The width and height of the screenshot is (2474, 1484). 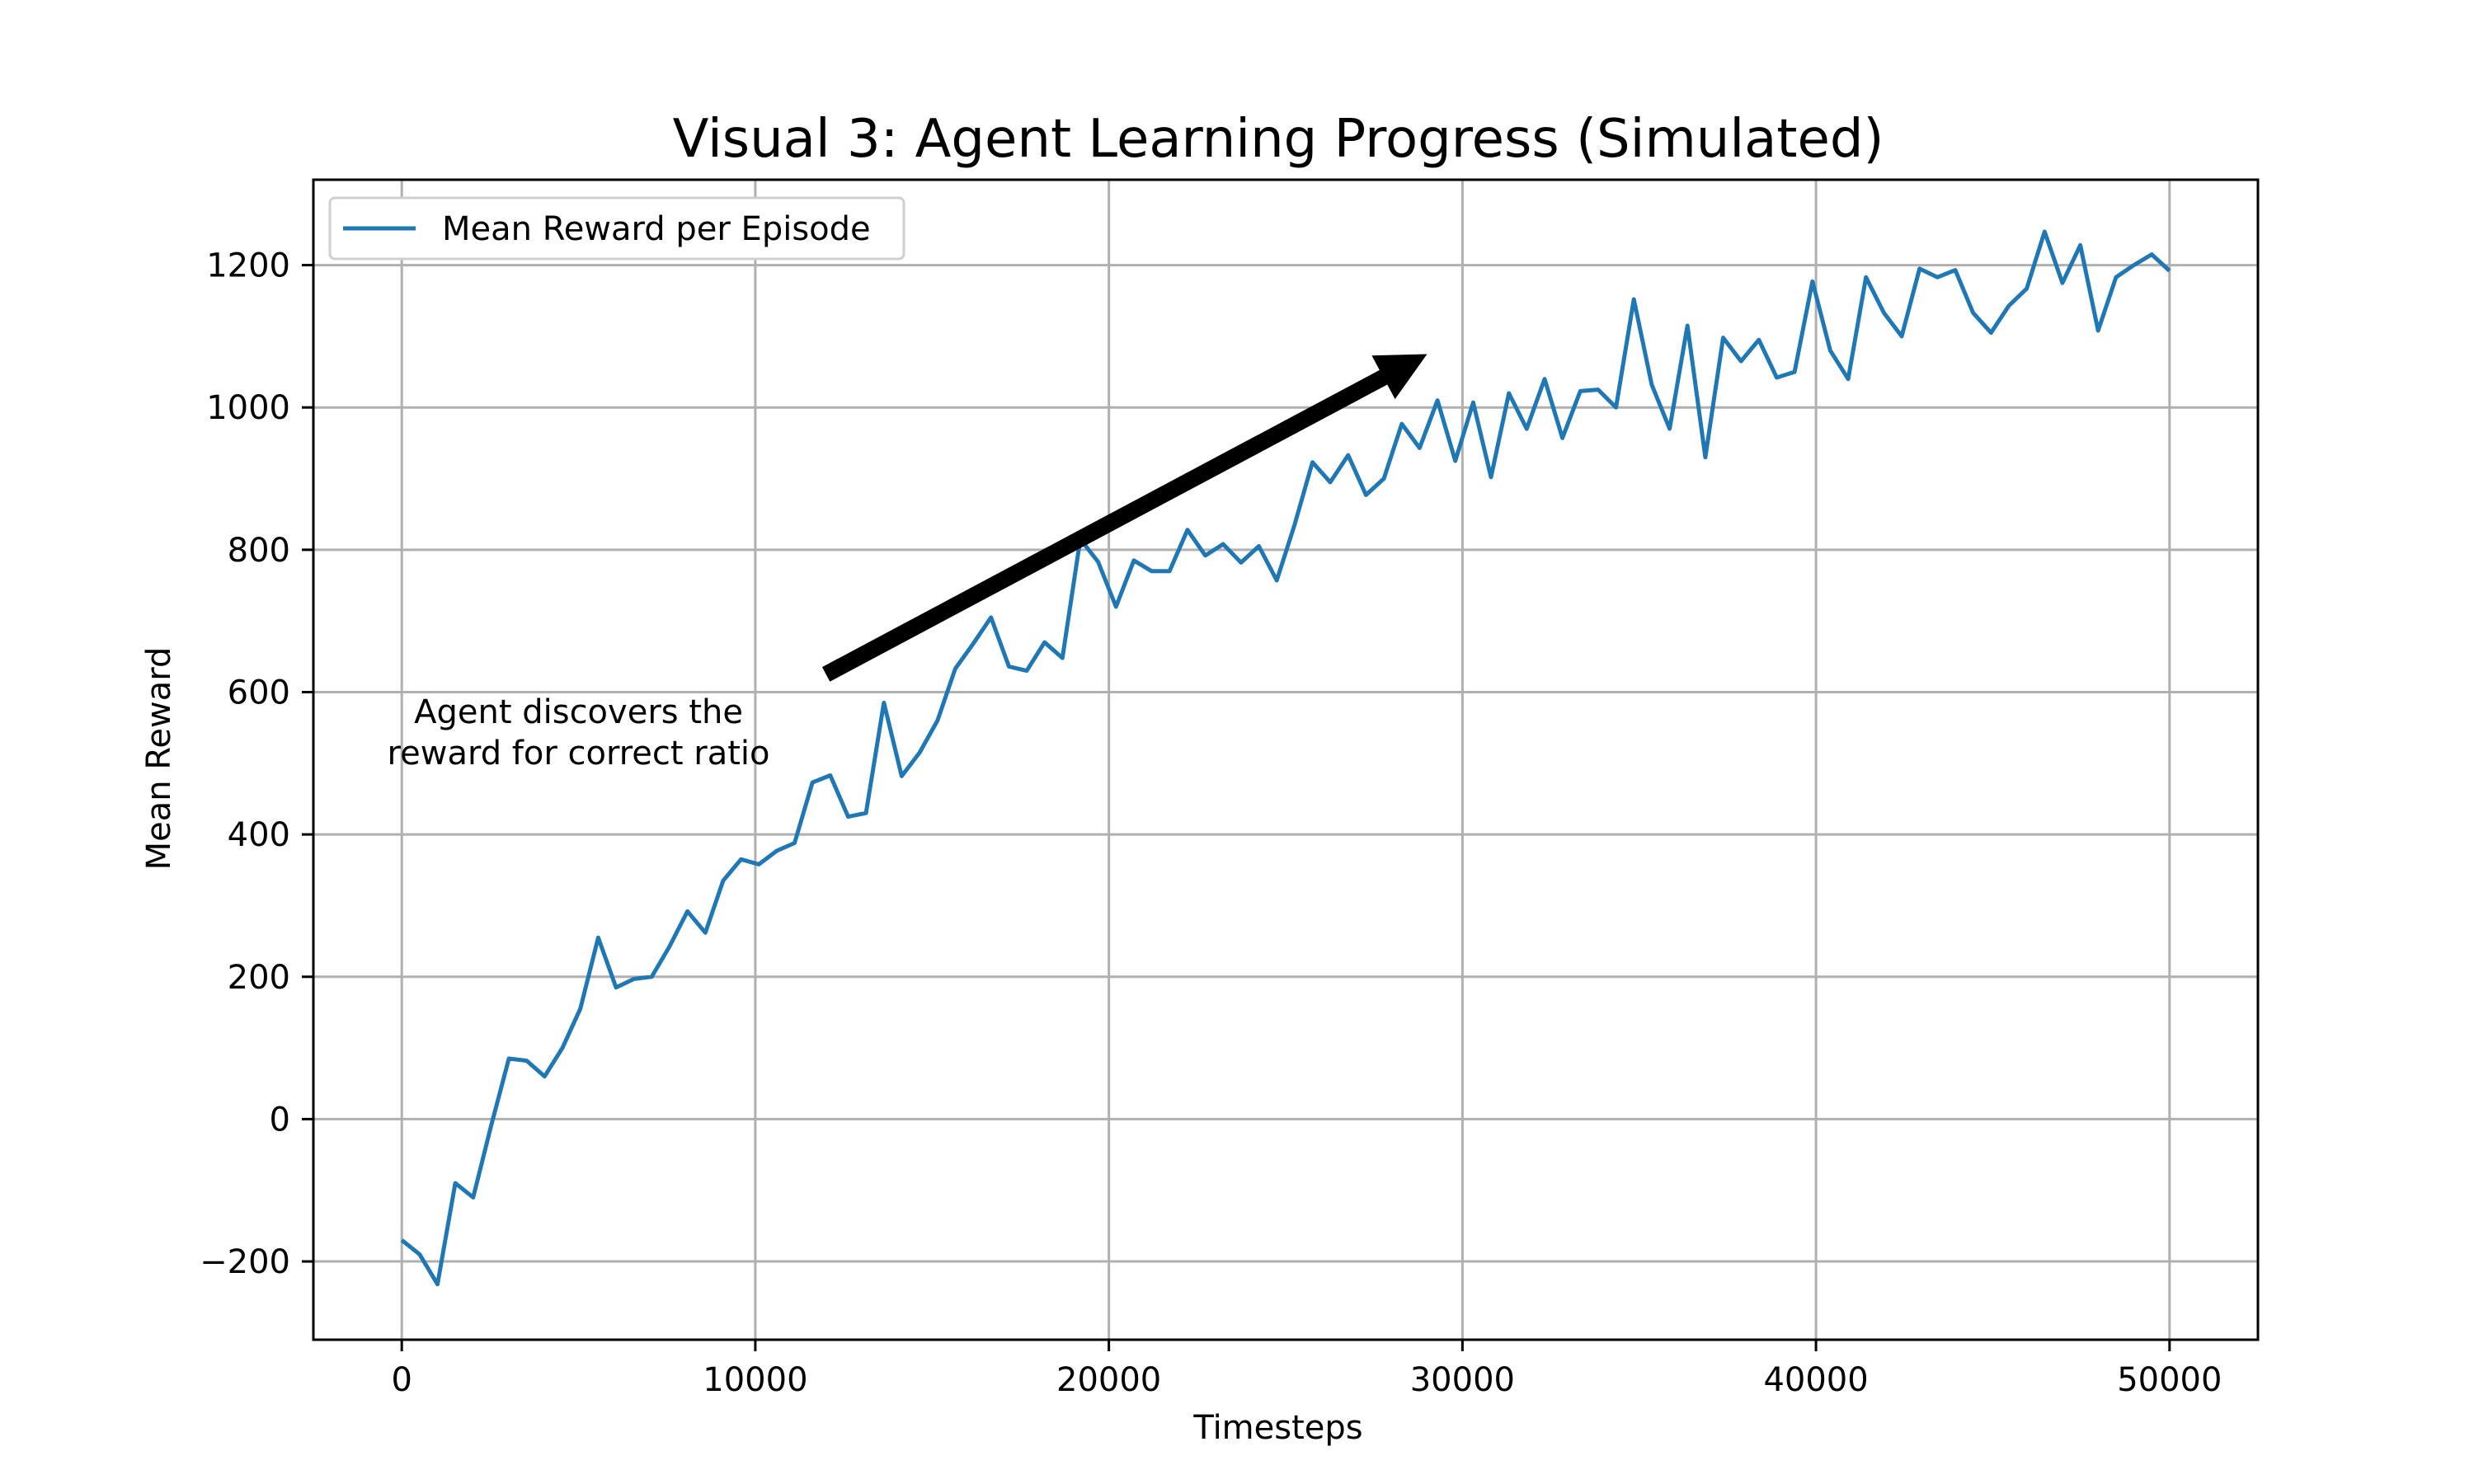 I want to click on y-axis-label: Mean Reward, so click(x=159, y=759).